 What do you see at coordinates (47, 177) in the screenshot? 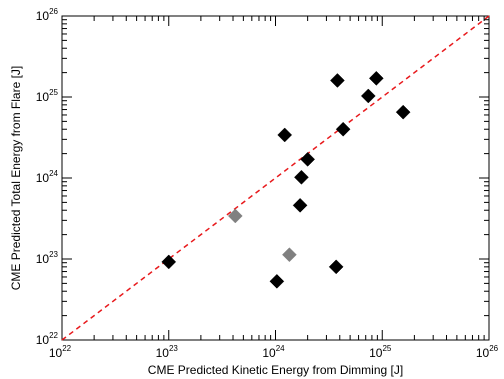
I see `y-tick-label: 1024` at bounding box center [47, 177].